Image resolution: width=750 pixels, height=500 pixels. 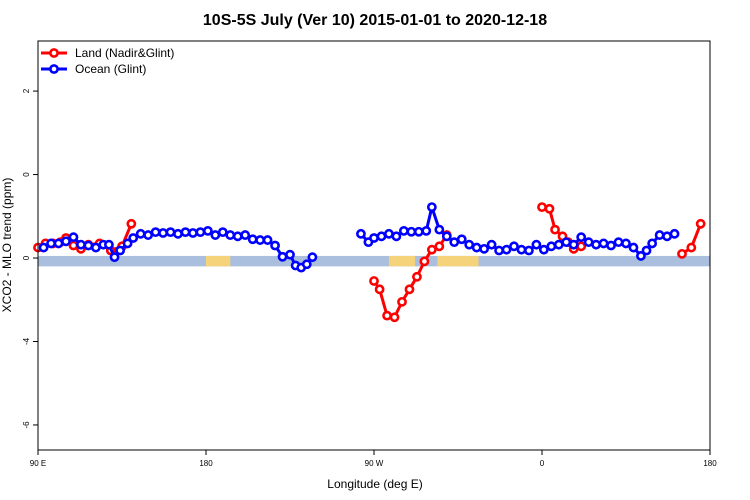 I want to click on x-tick-label-1: 180, so click(x=206, y=463).